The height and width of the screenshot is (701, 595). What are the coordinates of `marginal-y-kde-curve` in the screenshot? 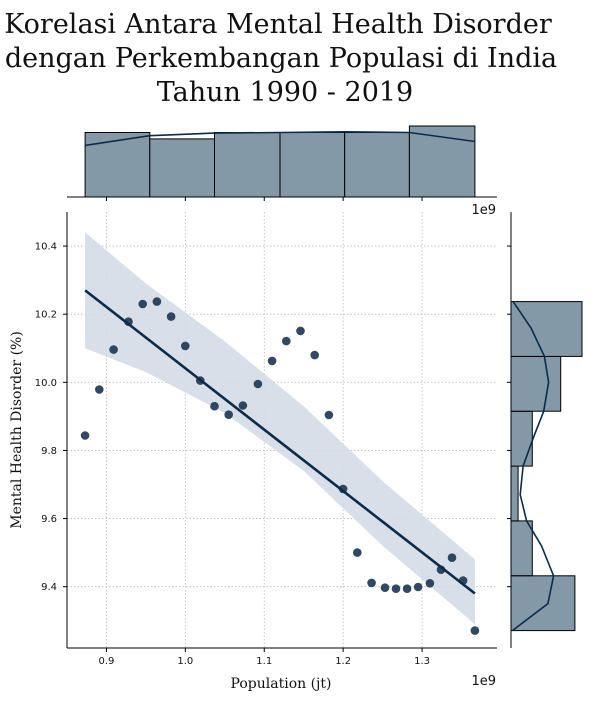 It's located at (533, 466).